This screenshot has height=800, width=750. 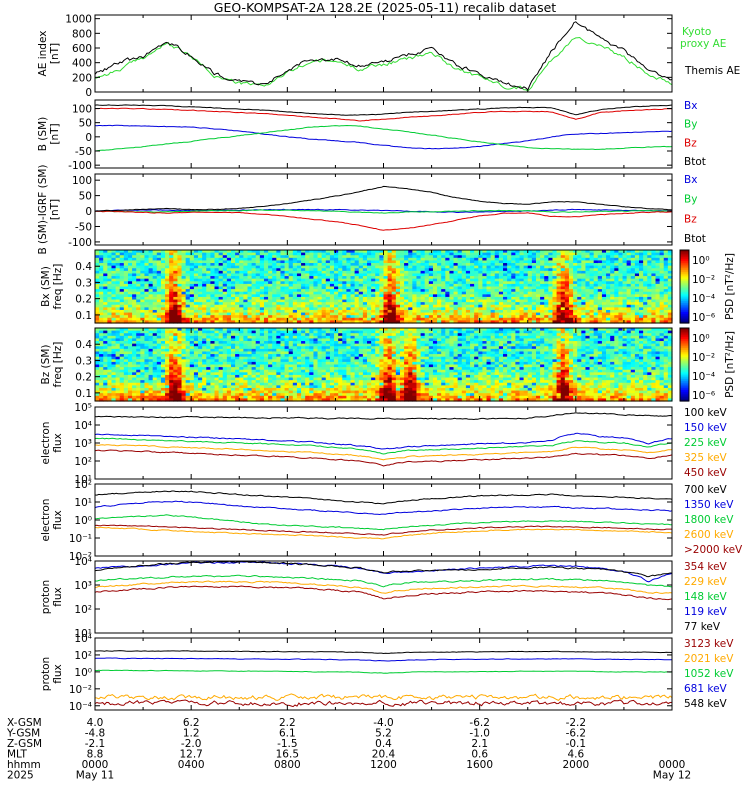 I want to click on colorbar-segment, so click(x=684, y=276).